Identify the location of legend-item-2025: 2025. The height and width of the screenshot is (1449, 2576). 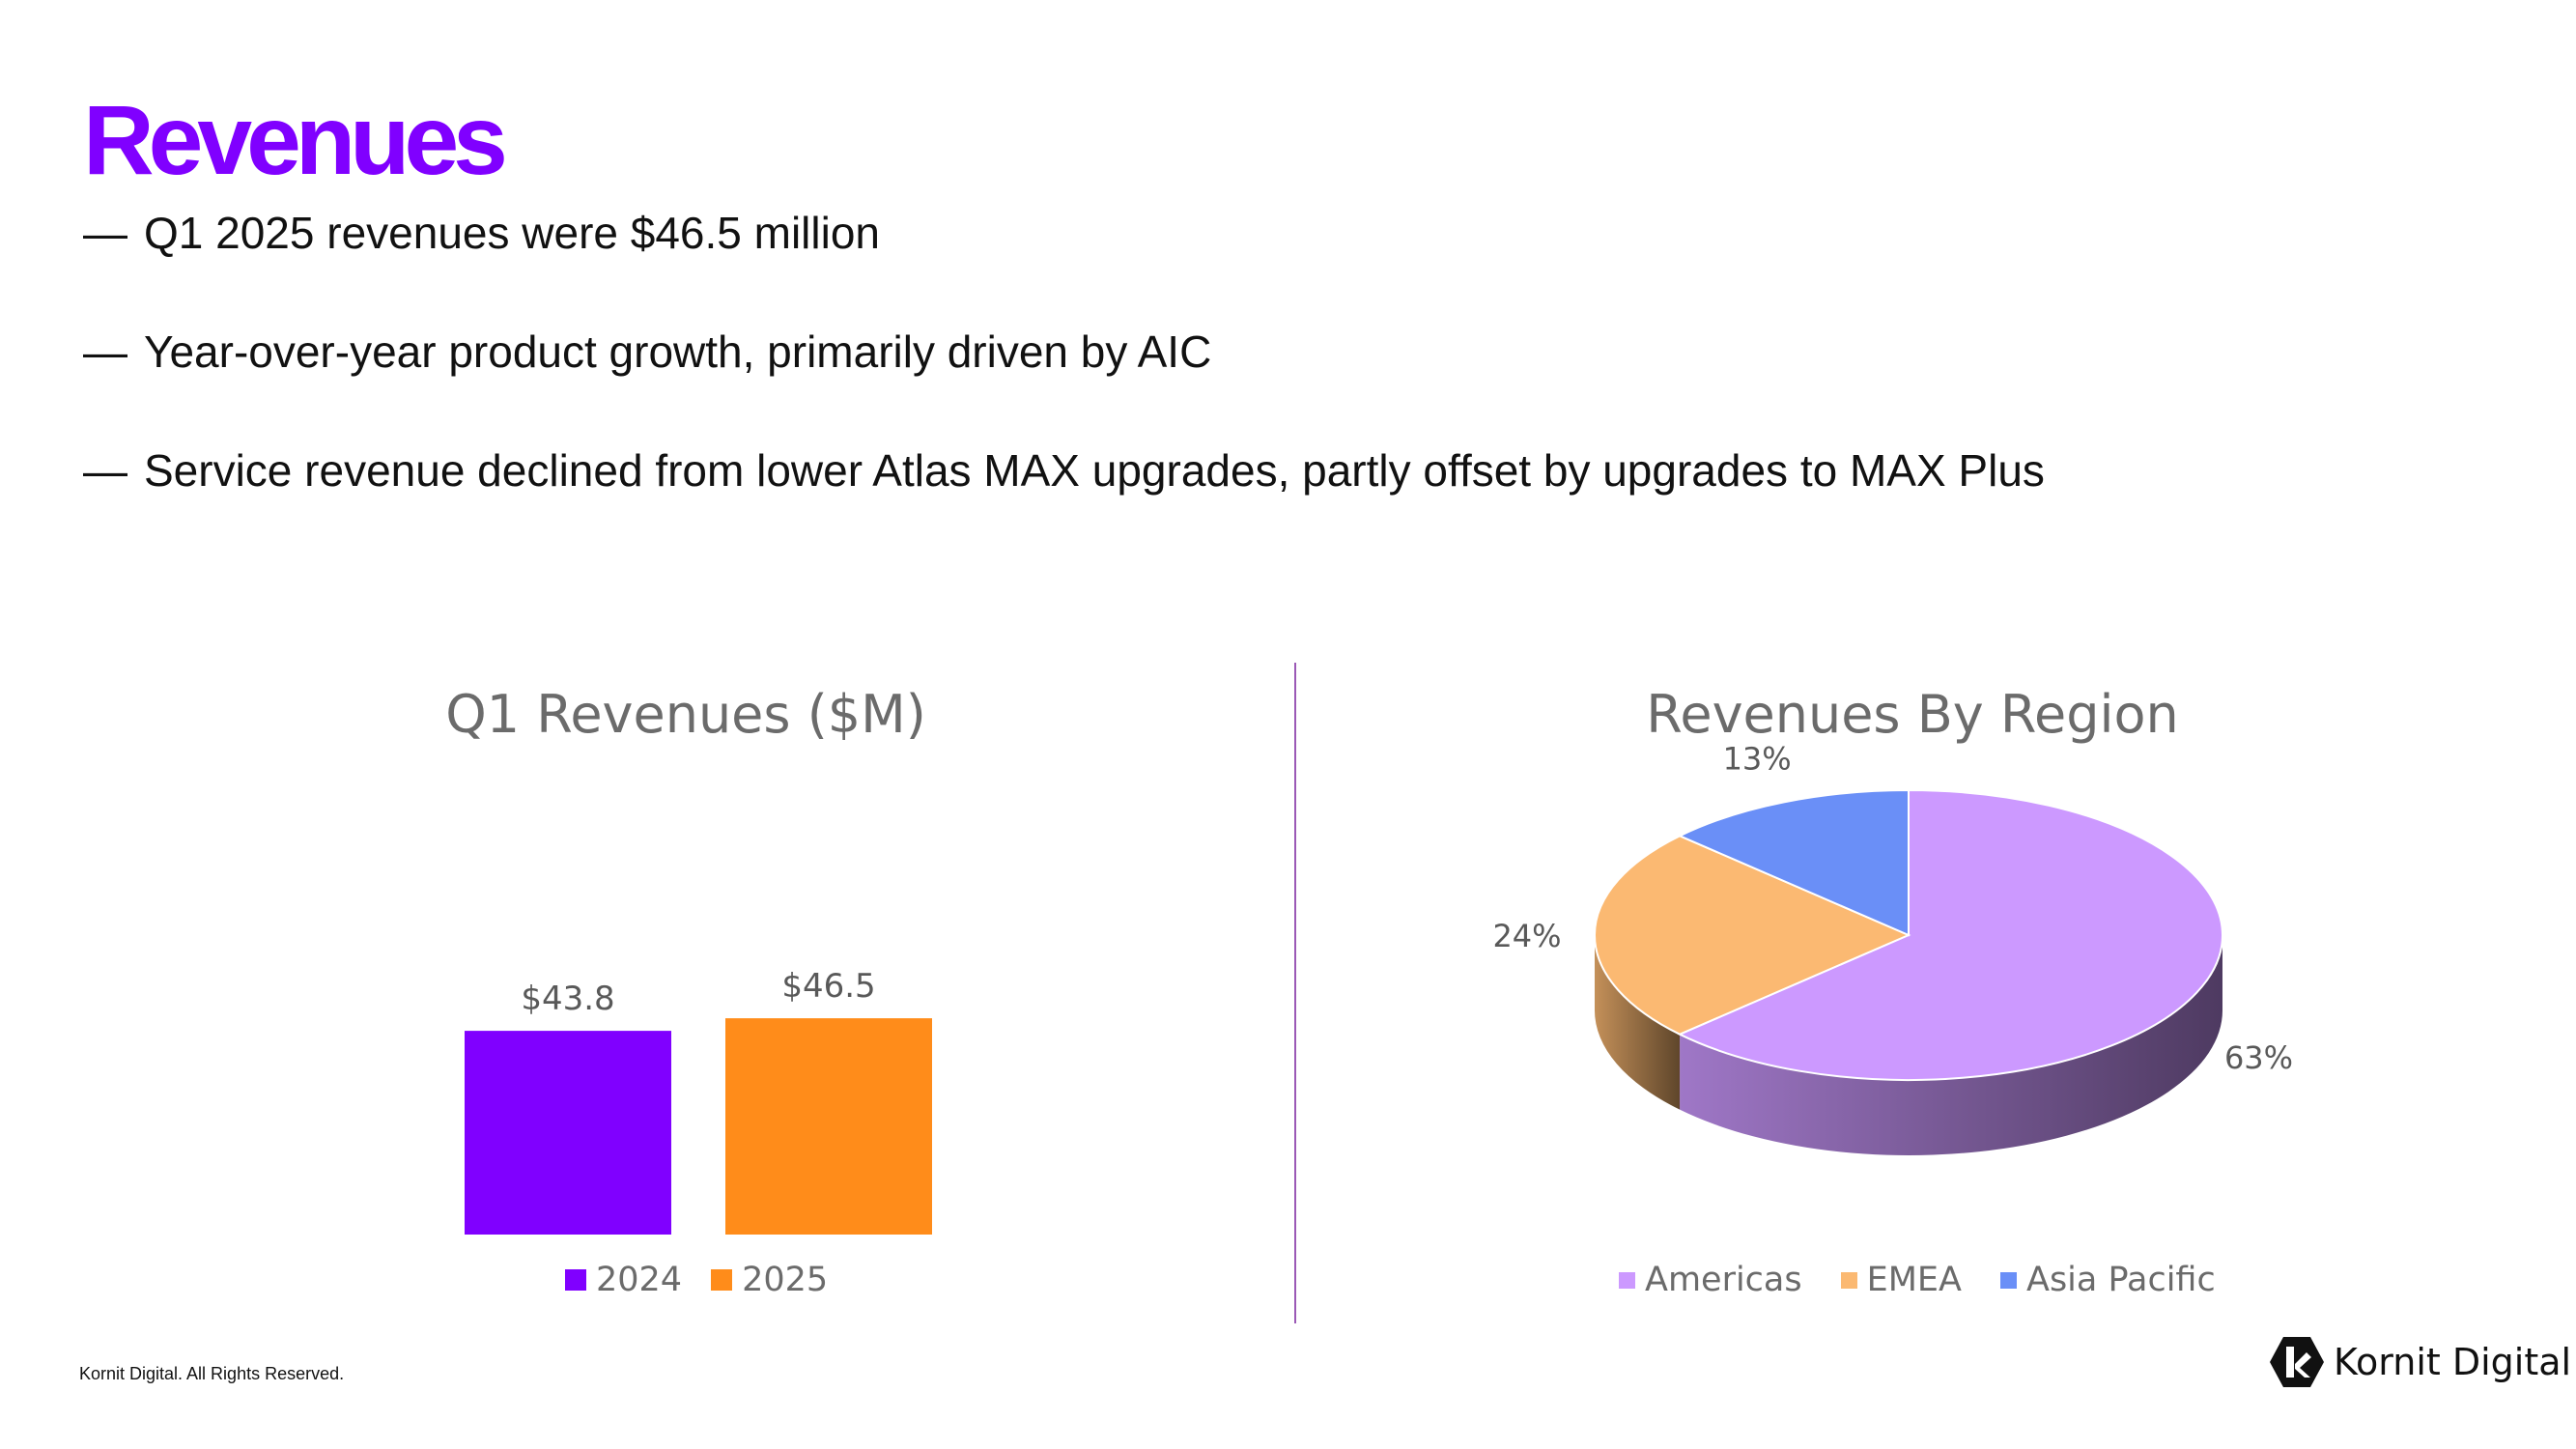
(769, 1280).